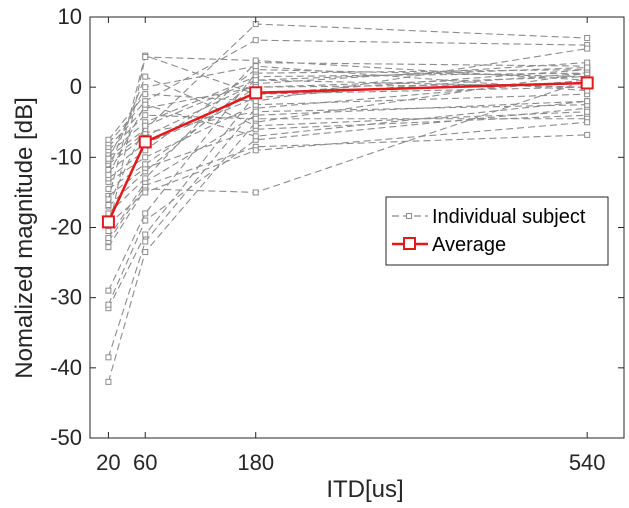 The width and height of the screenshot is (629, 508). What do you see at coordinates (409, 243) in the screenshot?
I see `legend-average-marker` at bounding box center [409, 243].